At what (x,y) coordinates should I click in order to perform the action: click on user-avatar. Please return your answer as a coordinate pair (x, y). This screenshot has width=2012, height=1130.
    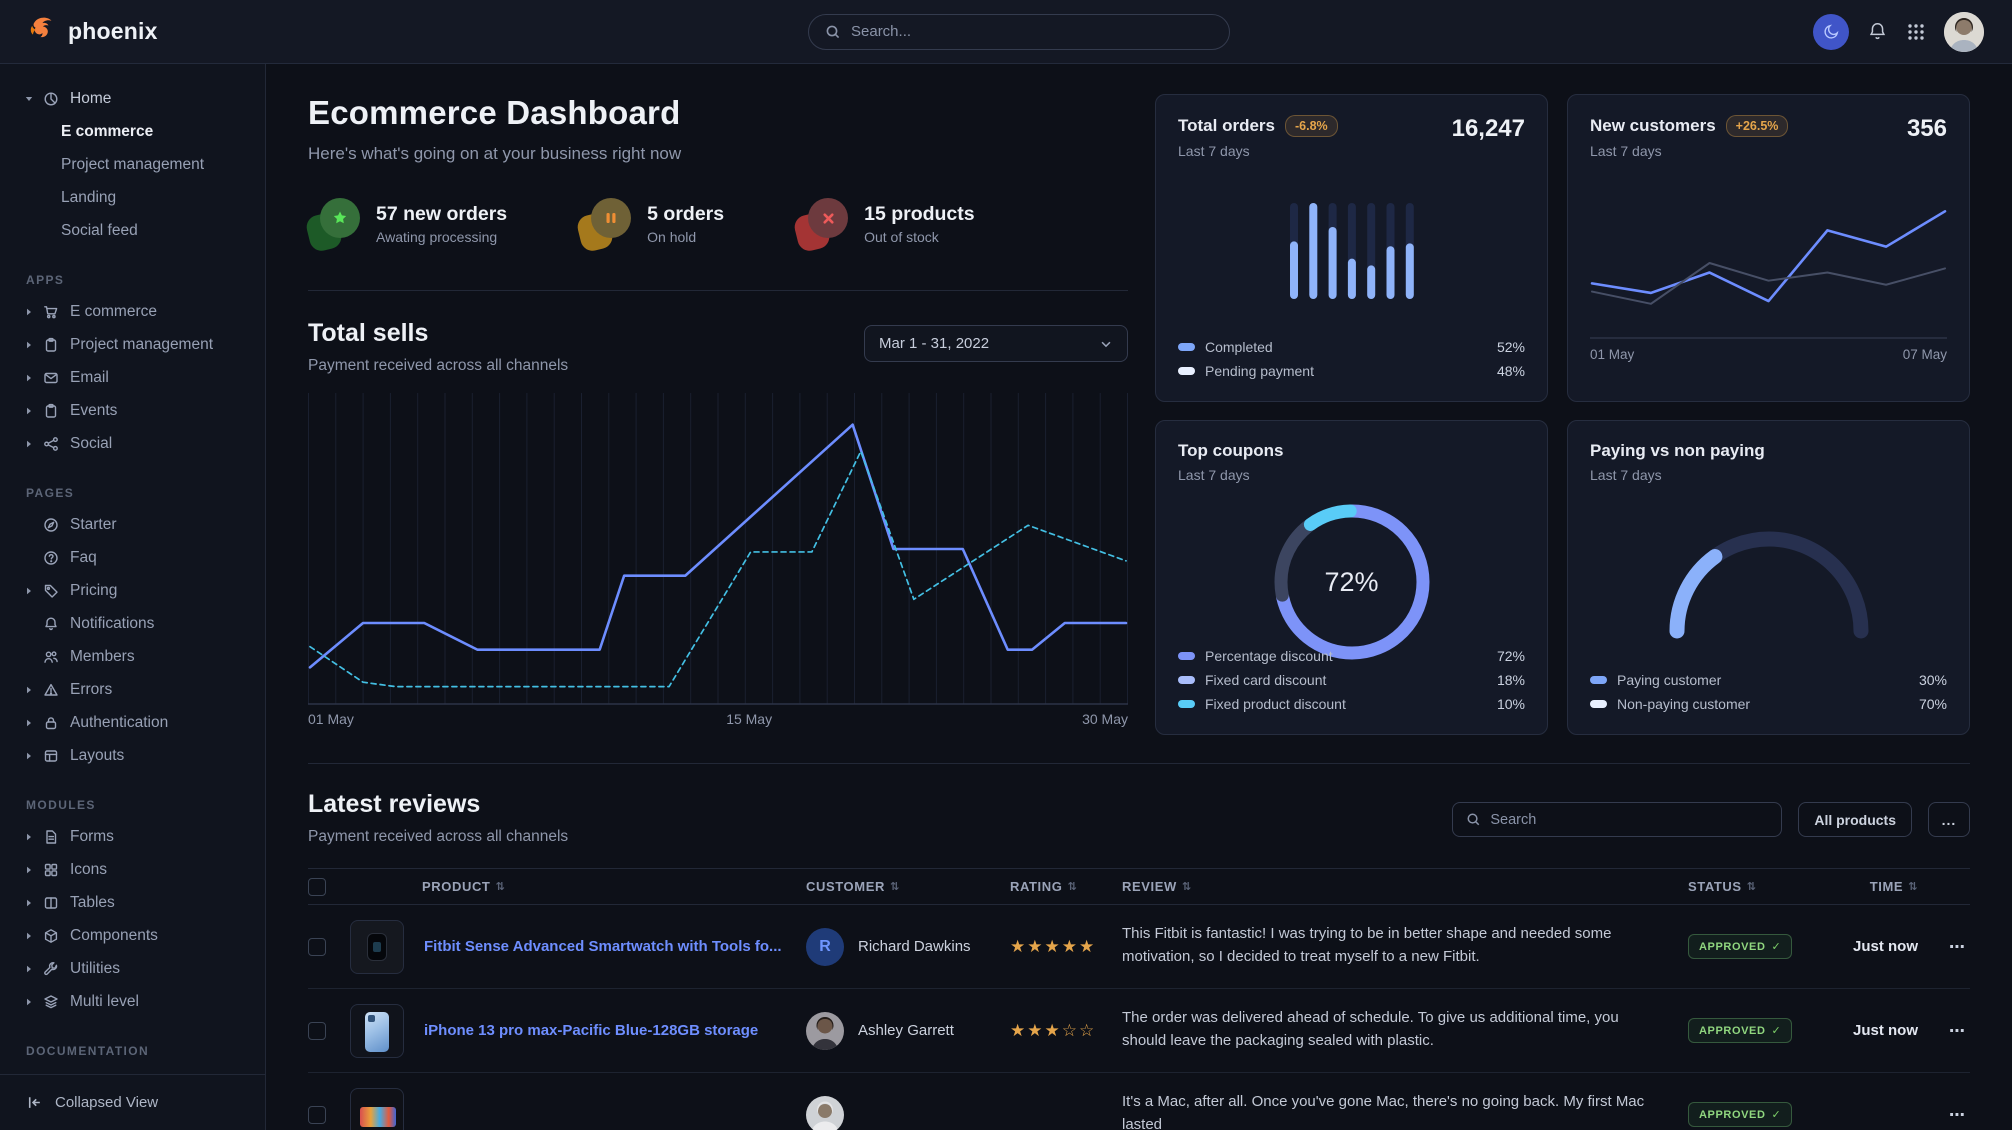
    Looking at the image, I should click on (1964, 31).